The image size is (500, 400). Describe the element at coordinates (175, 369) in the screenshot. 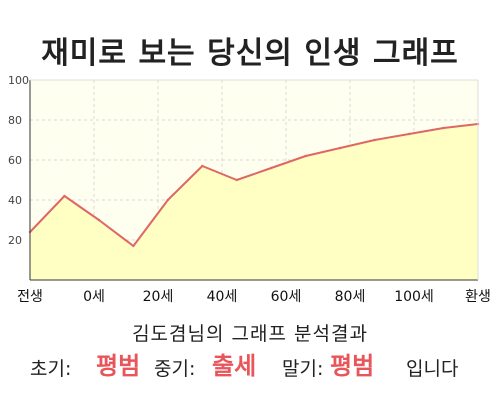

I see `middle-label: 중기:` at that location.